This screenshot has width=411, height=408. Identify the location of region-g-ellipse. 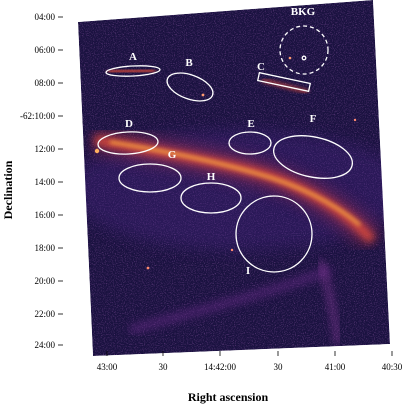
(150, 178).